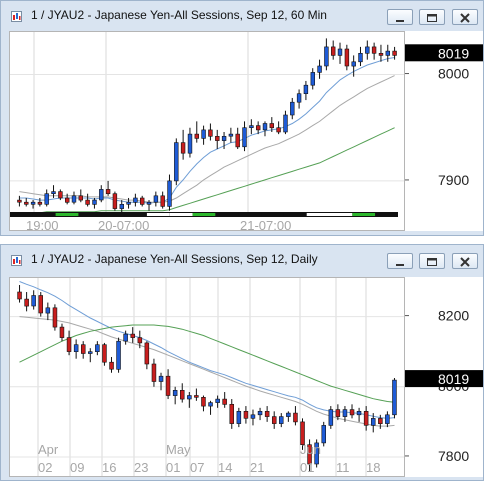 The image size is (484, 481). Describe the element at coordinates (48, 449) in the screenshot. I see `month-axis-label: Apr` at that location.